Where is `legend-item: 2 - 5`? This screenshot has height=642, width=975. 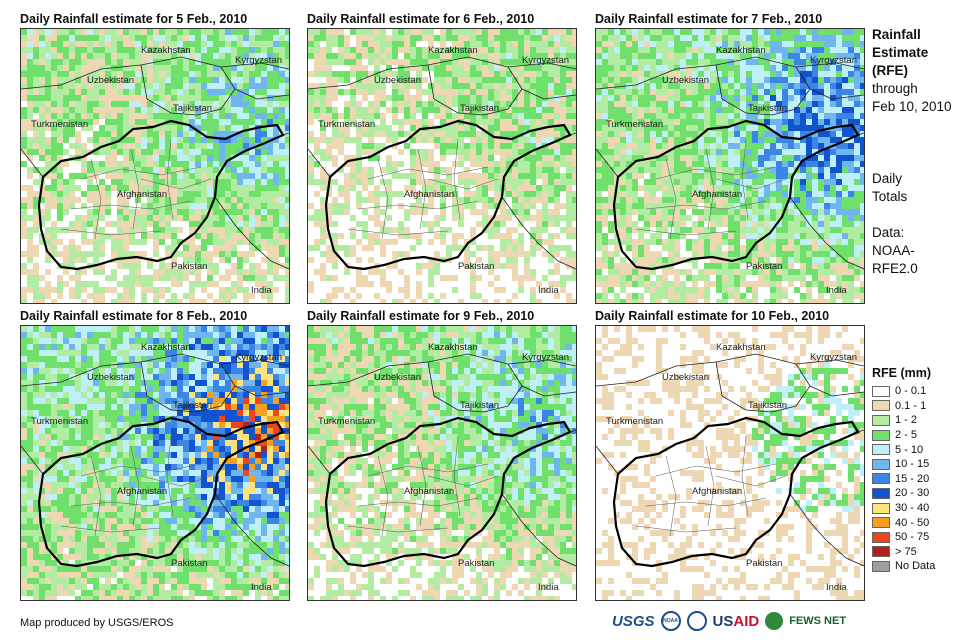 legend-item: 2 - 5 is located at coordinates (903, 435).